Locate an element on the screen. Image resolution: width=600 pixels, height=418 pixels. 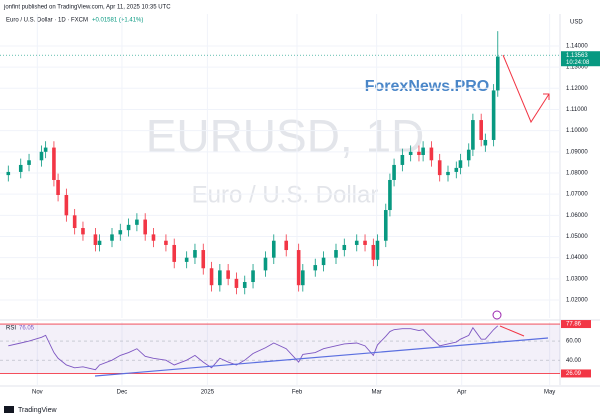
y-tick-label: 1.02000 is located at coordinates (577, 301).